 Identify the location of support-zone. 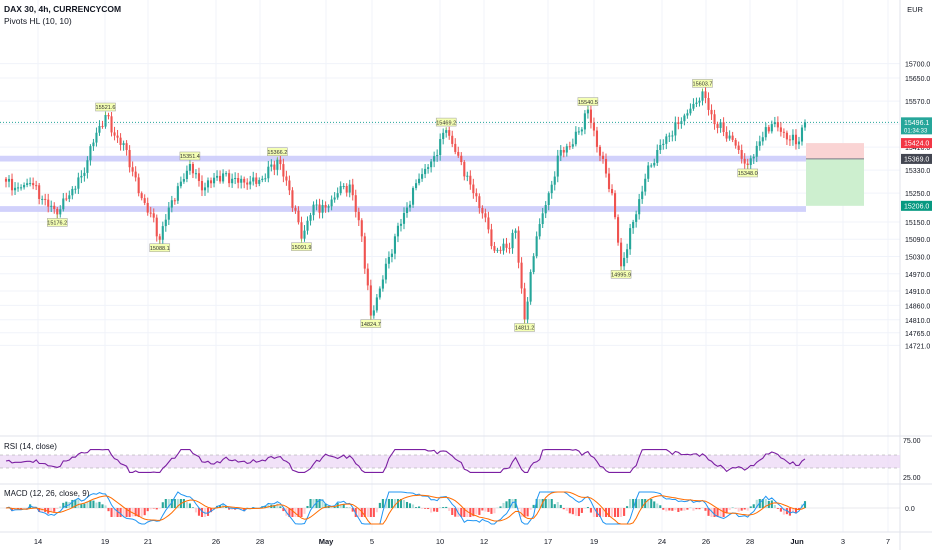
(403, 209).